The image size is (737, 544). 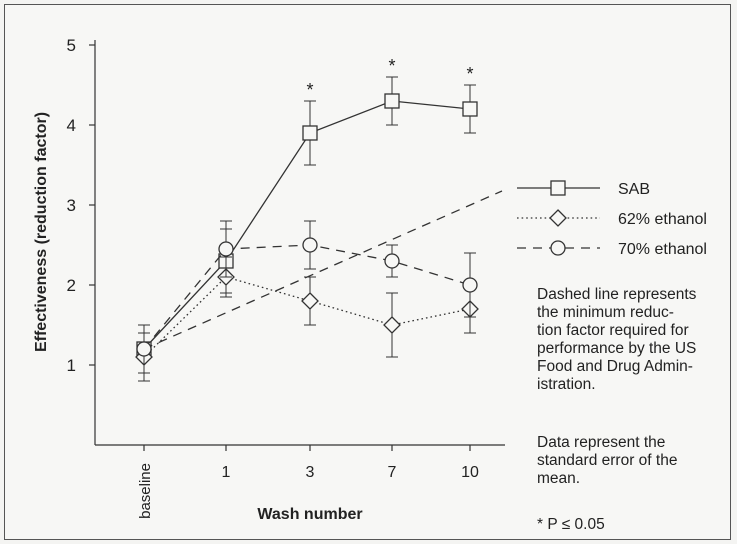 I want to click on series-line-62-ethanol, so click(x=307, y=317).